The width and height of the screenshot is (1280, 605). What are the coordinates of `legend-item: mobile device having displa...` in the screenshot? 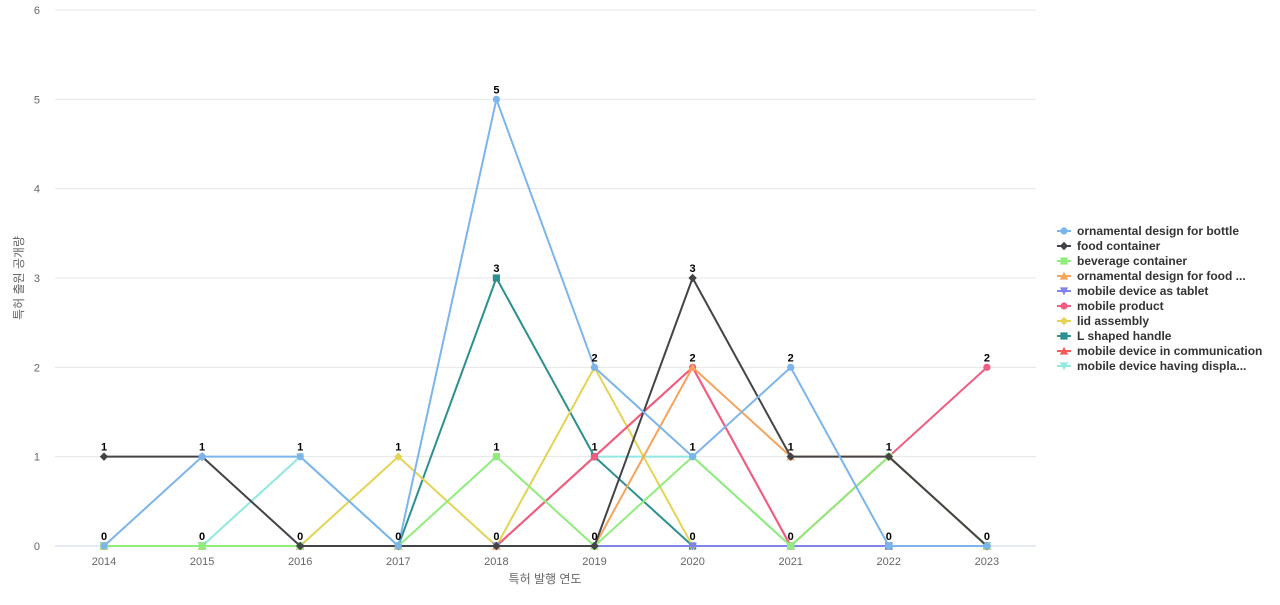 It's located at (1151, 366).